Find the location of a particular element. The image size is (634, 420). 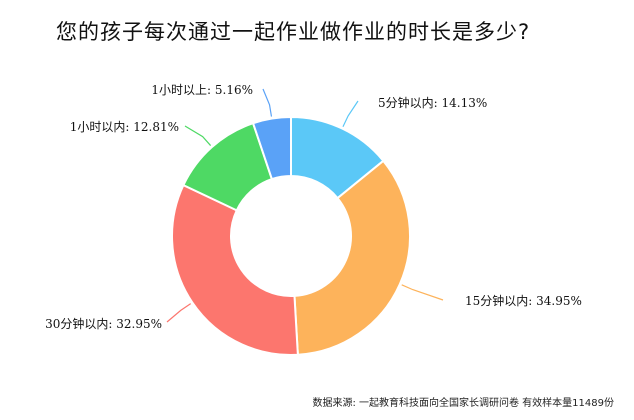

slice-label-1hr-within: 1小时以内: 12.81% is located at coordinates (124, 127).